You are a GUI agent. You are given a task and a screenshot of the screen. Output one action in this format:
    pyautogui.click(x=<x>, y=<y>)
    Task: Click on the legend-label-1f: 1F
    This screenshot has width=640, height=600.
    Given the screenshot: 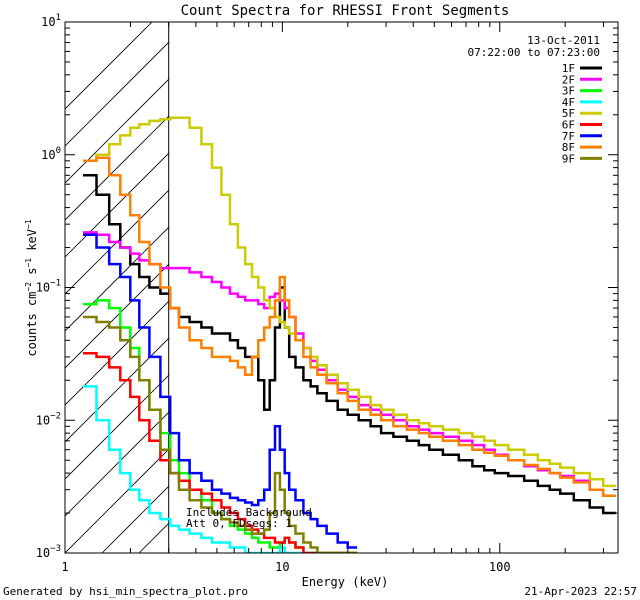 What is the action you would take?
    pyautogui.click(x=568, y=68)
    